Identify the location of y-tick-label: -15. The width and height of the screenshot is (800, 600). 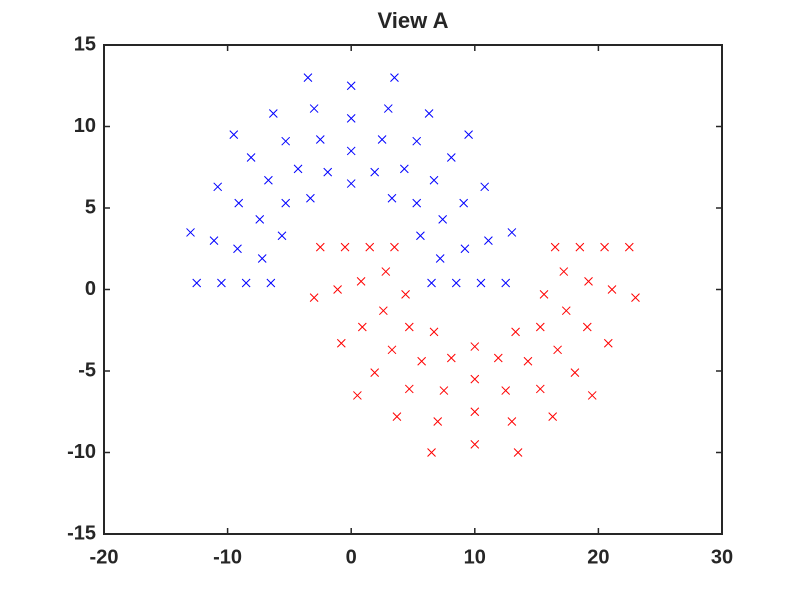
(81, 533).